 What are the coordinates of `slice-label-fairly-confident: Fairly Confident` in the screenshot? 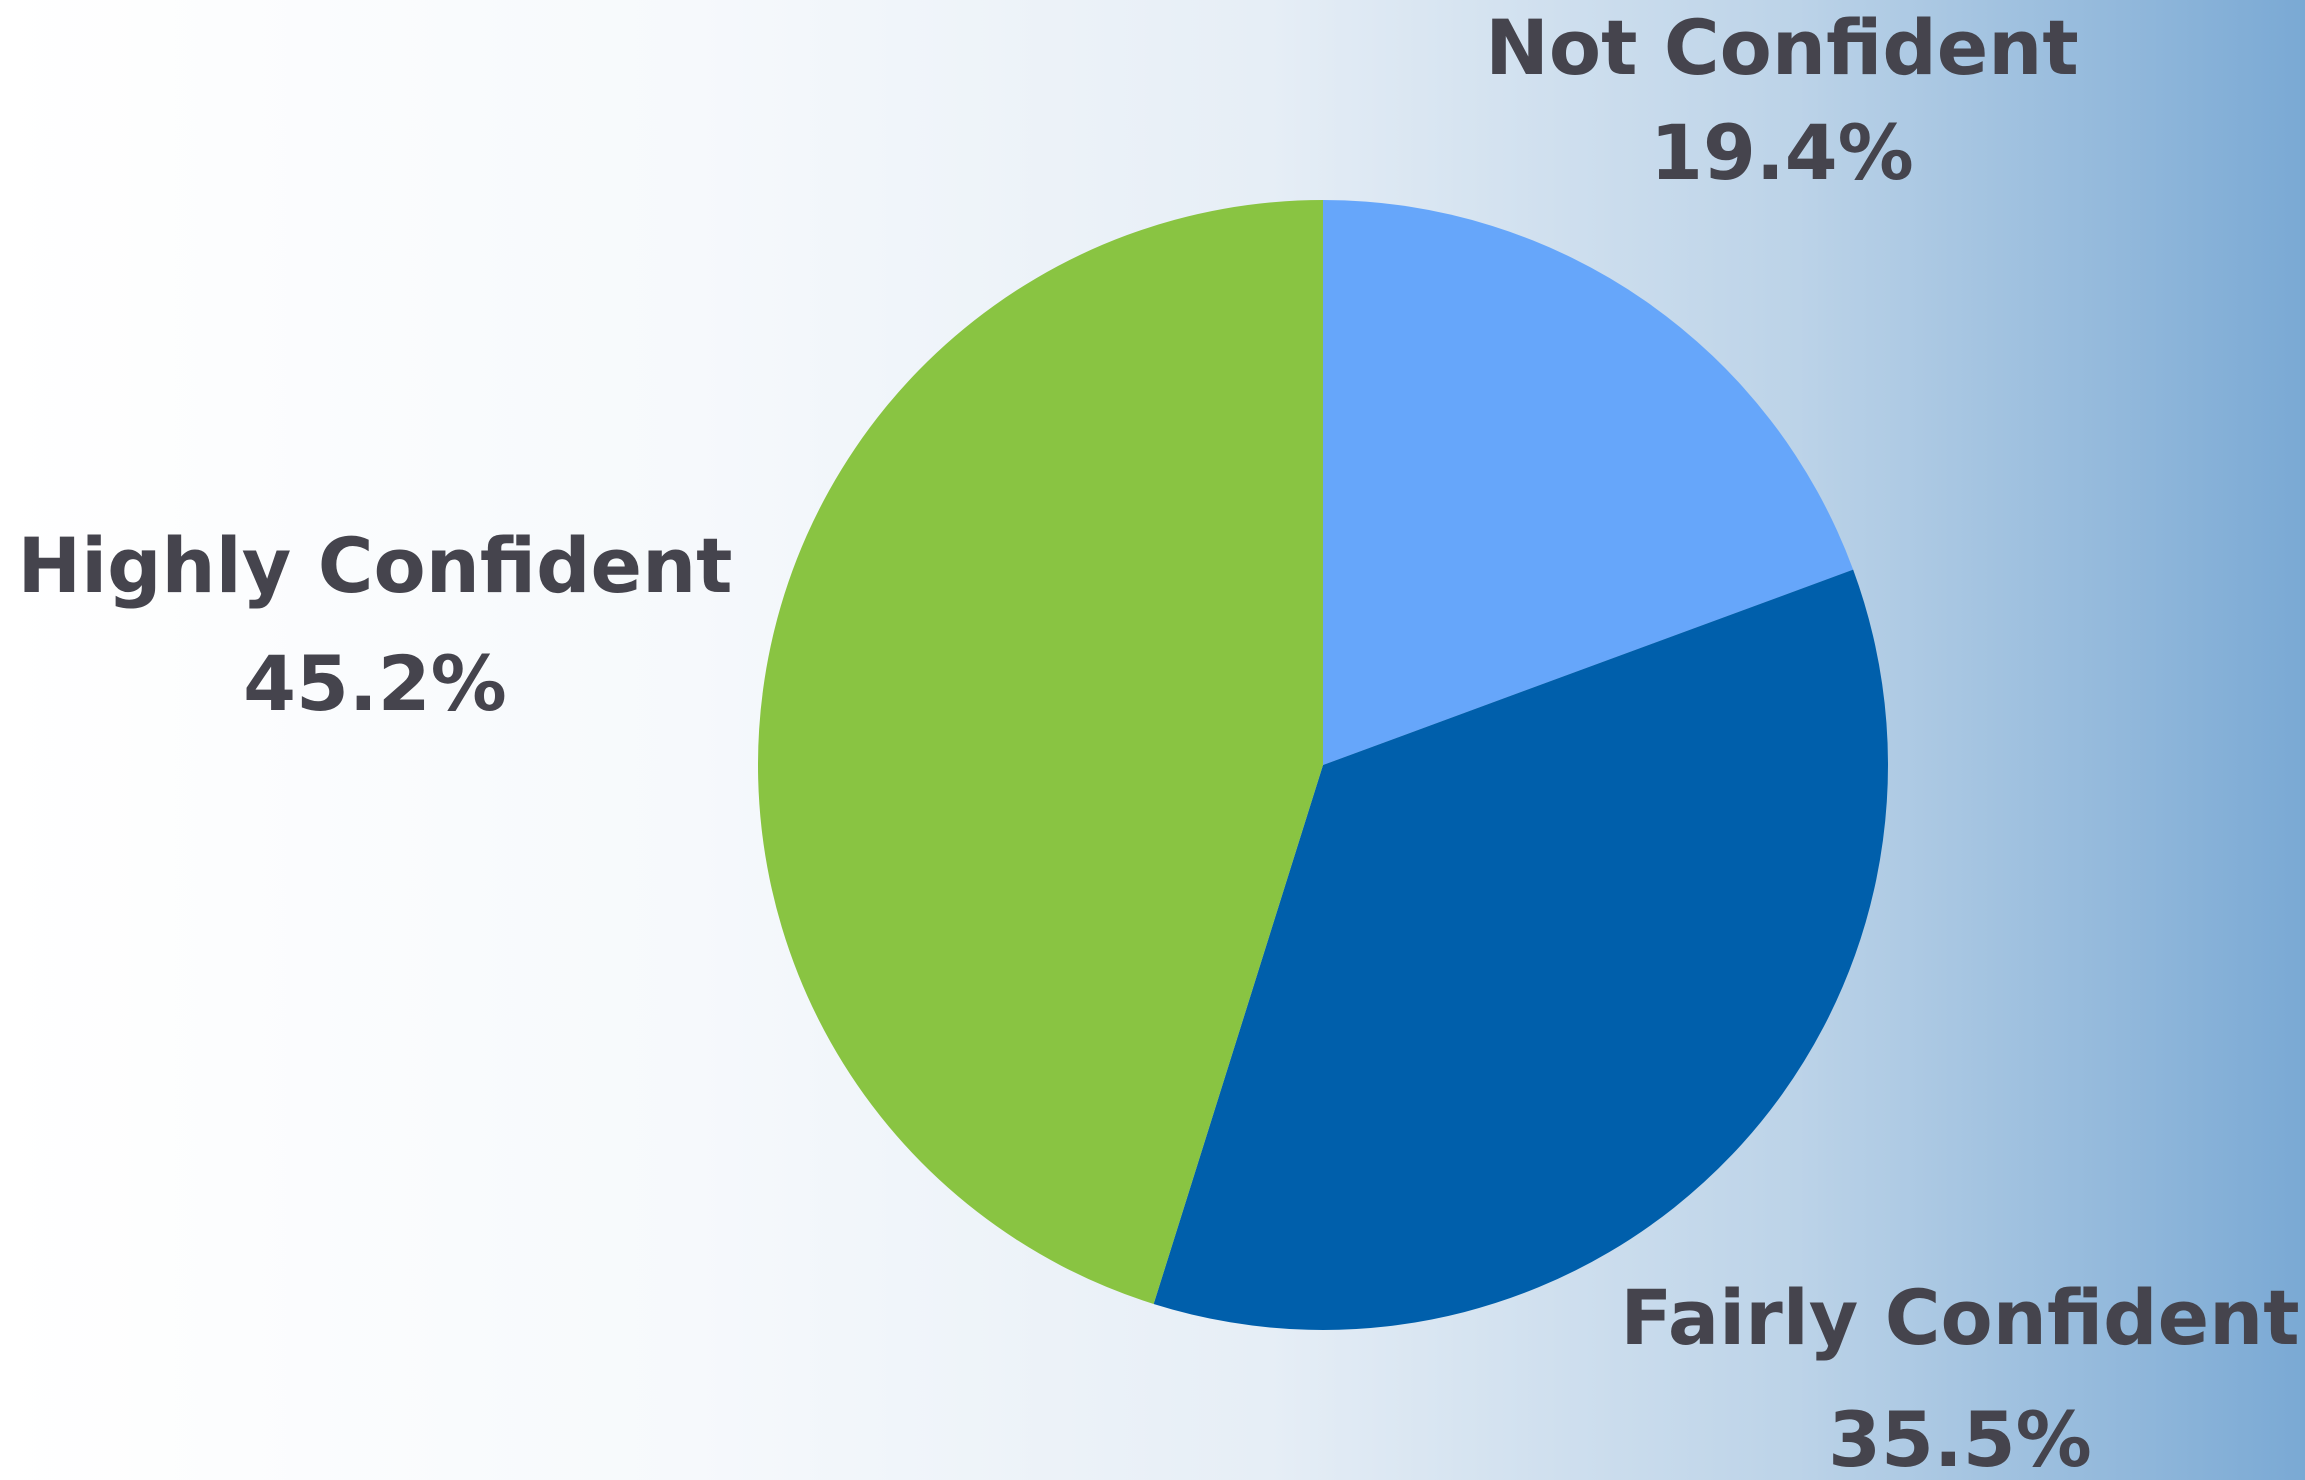 It's located at (1959, 1317).